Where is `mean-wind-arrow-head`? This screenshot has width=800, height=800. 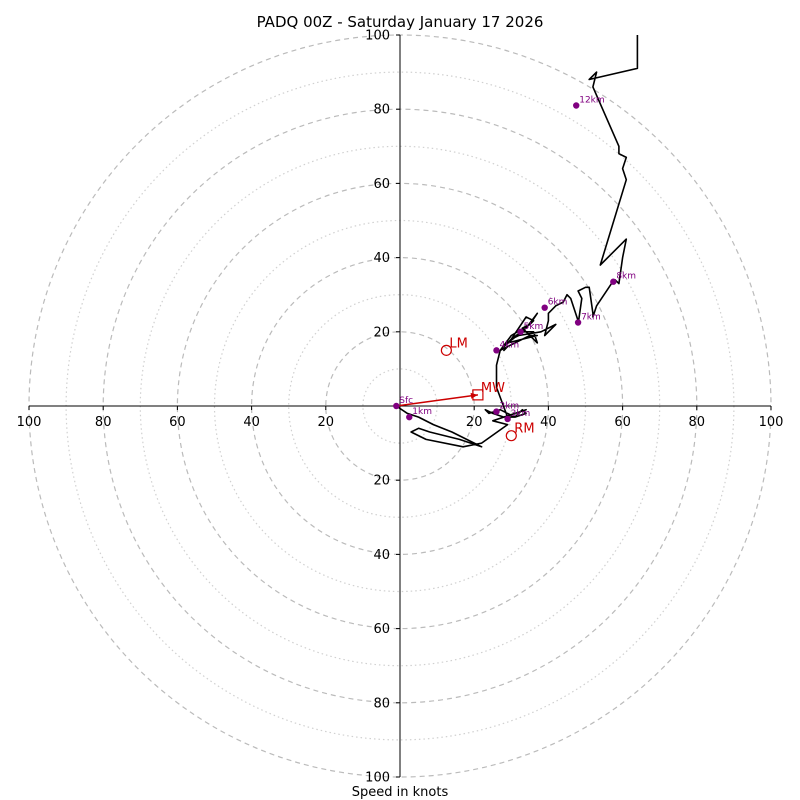
mean-wind-arrow-head is located at coordinates (474, 395).